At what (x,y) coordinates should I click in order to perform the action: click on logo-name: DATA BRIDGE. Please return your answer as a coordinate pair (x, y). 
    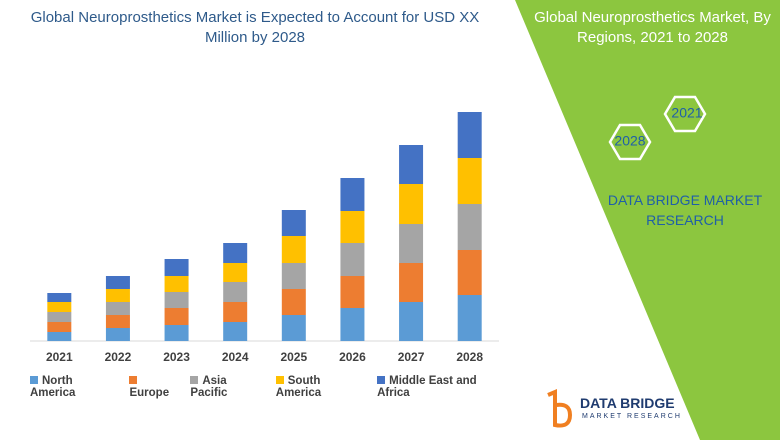
    Looking at the image, I should click on (627, 403).